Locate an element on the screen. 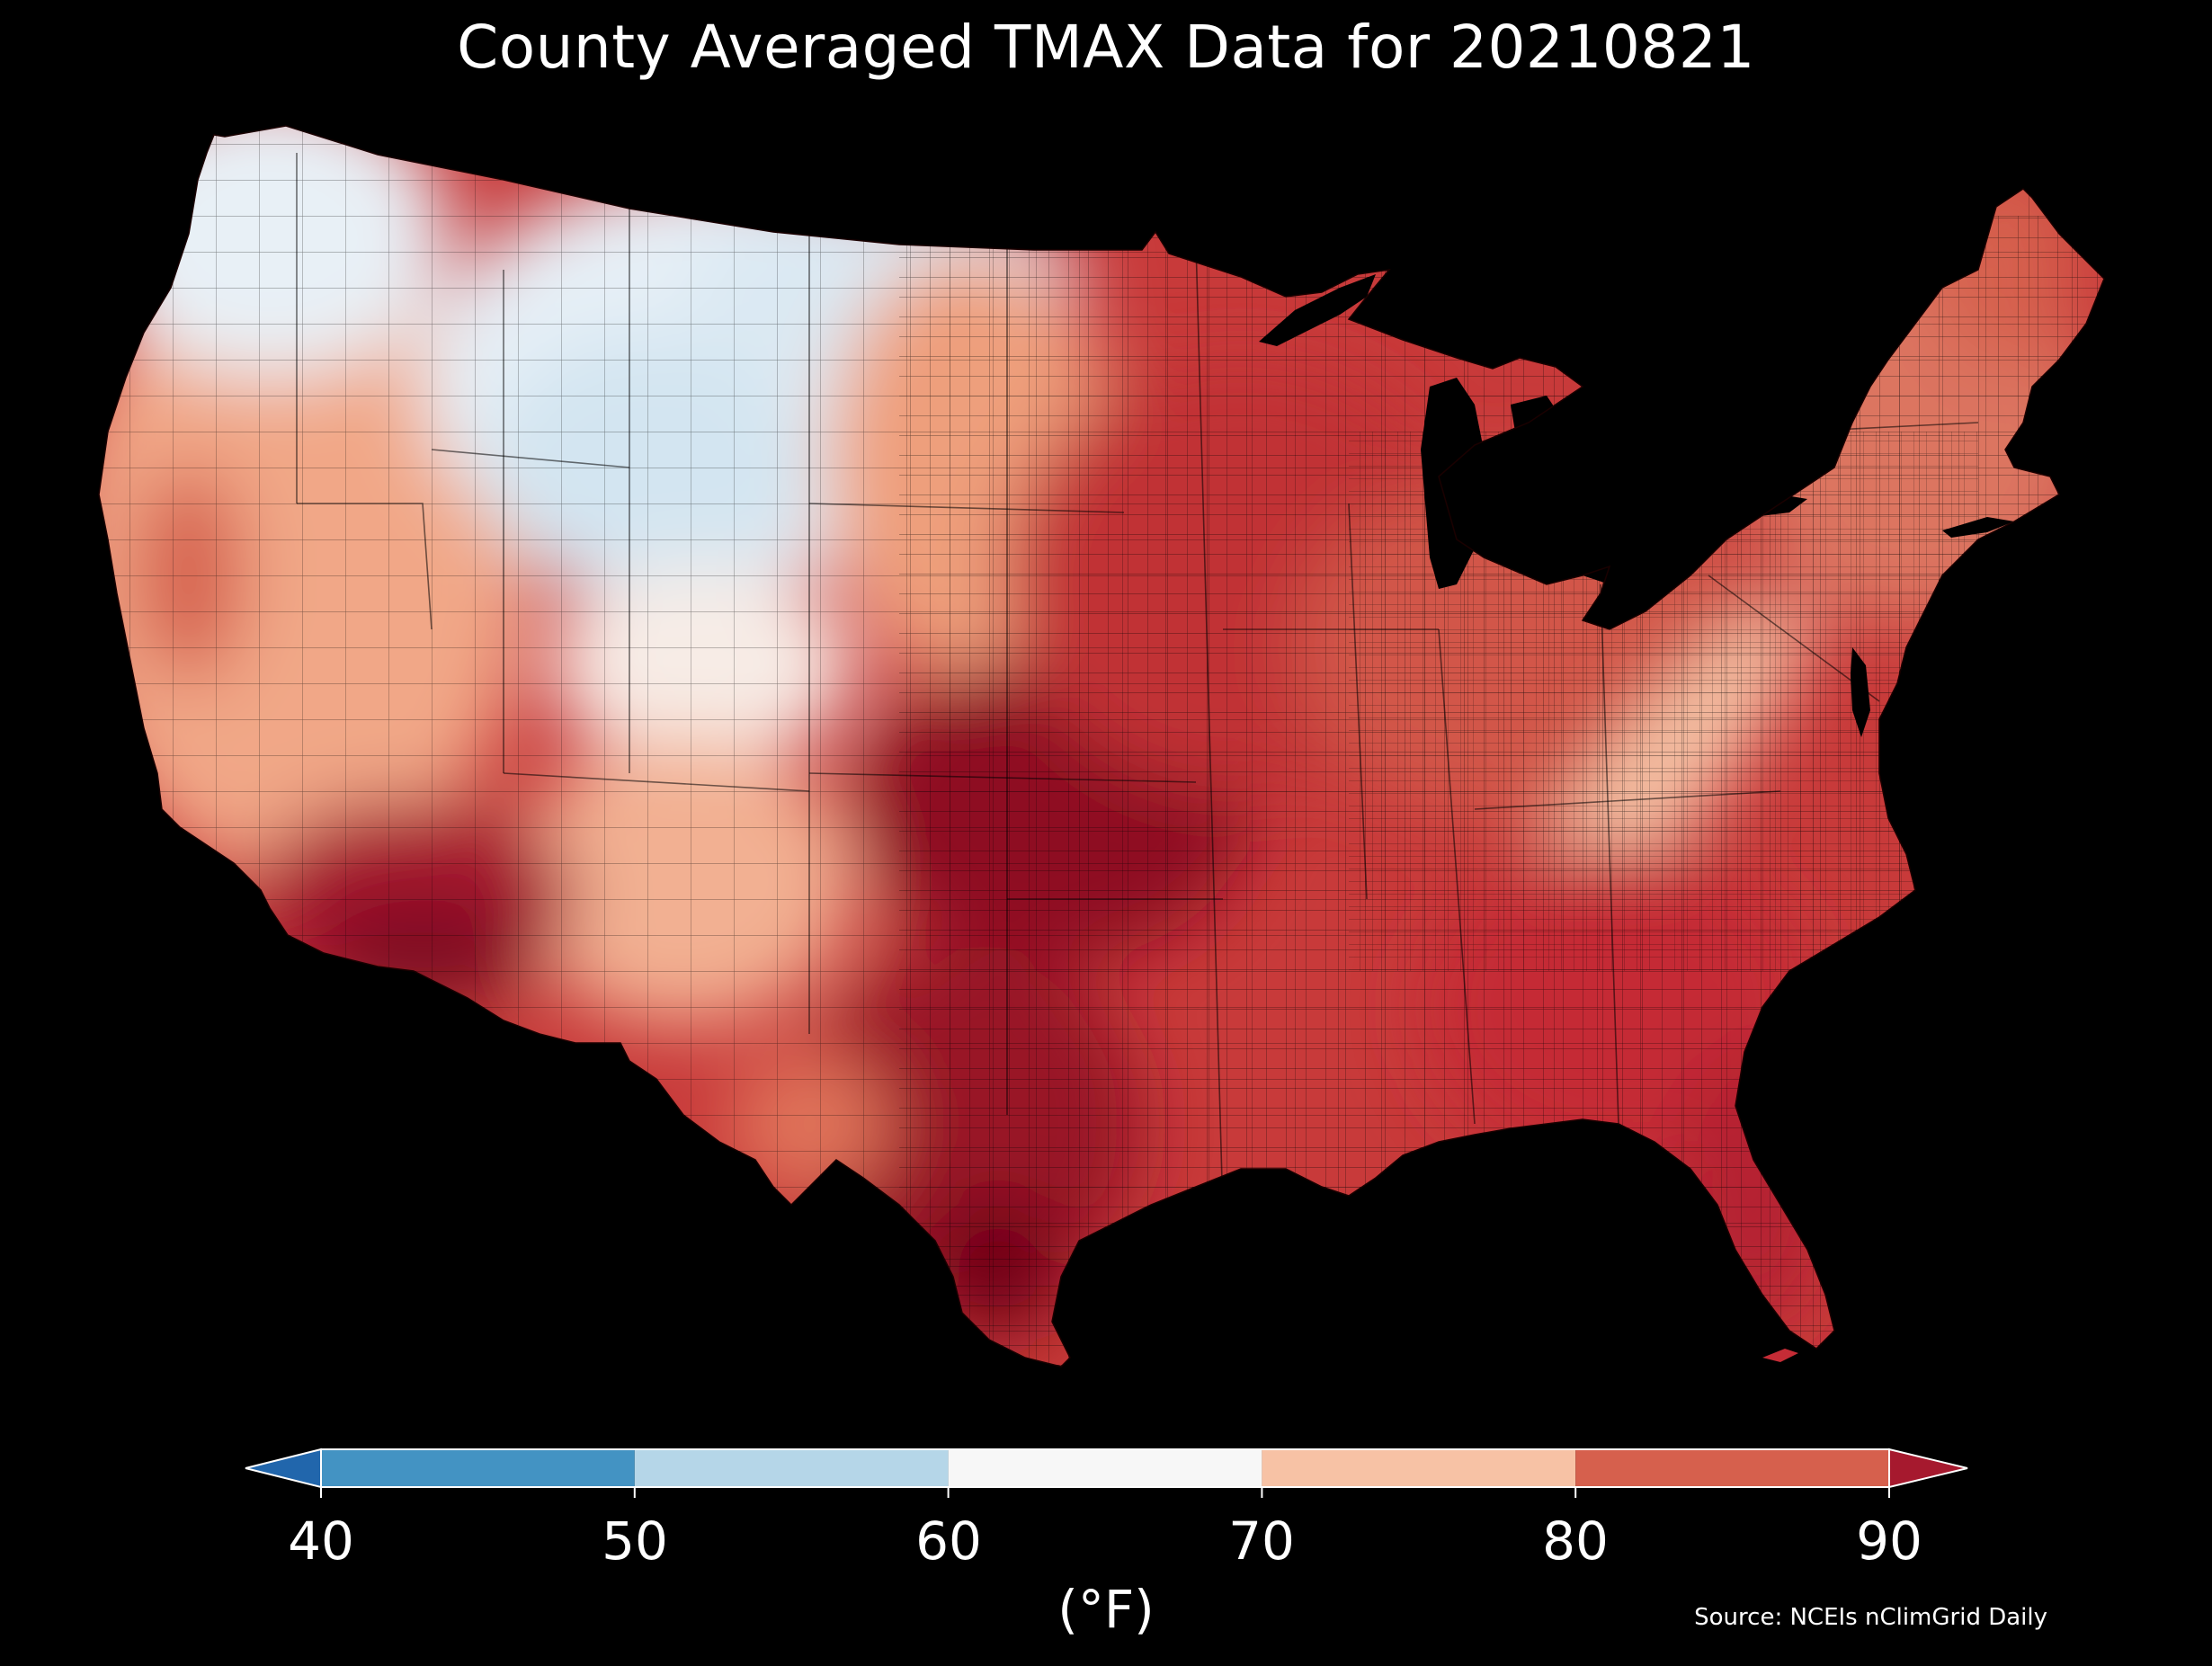  colorbar-tick-label: 80 is located at coordinates (1575, 1541).